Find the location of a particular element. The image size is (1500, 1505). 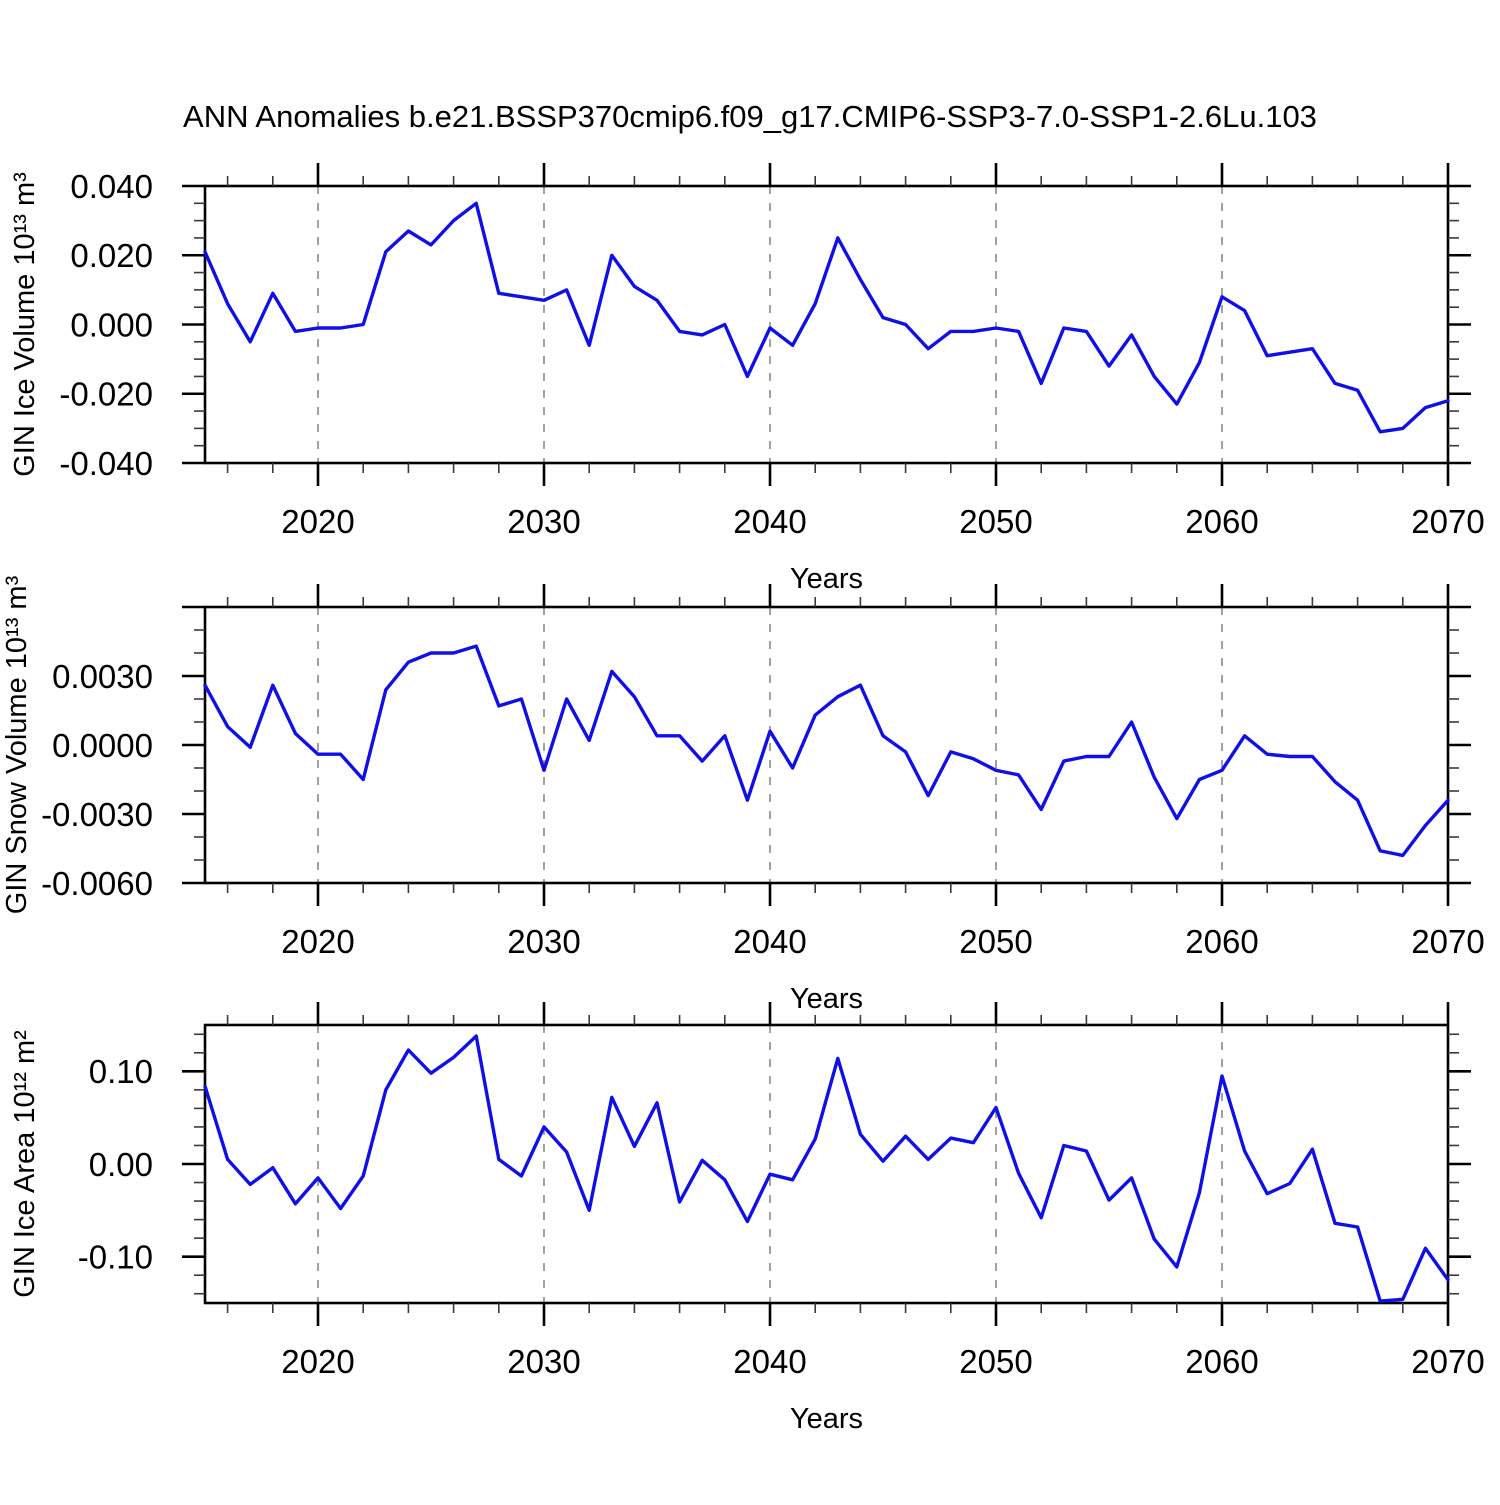

y-tick-label: -0.020 is located at coordinates (106, 394).